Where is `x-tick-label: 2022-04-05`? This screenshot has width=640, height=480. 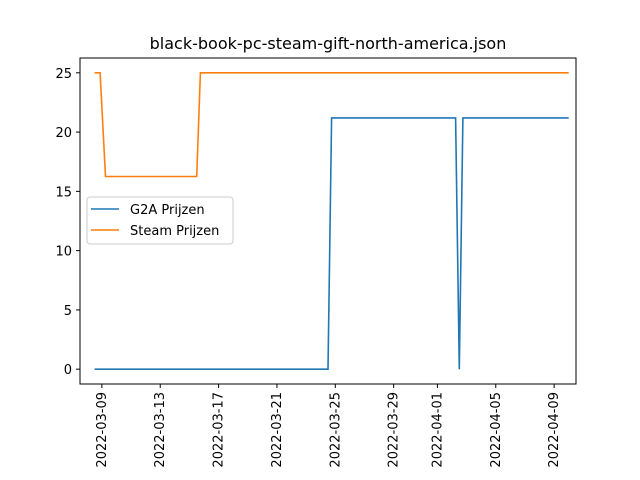
x-tick-label: 2022-04-05 is located at coordinates (496, 430).